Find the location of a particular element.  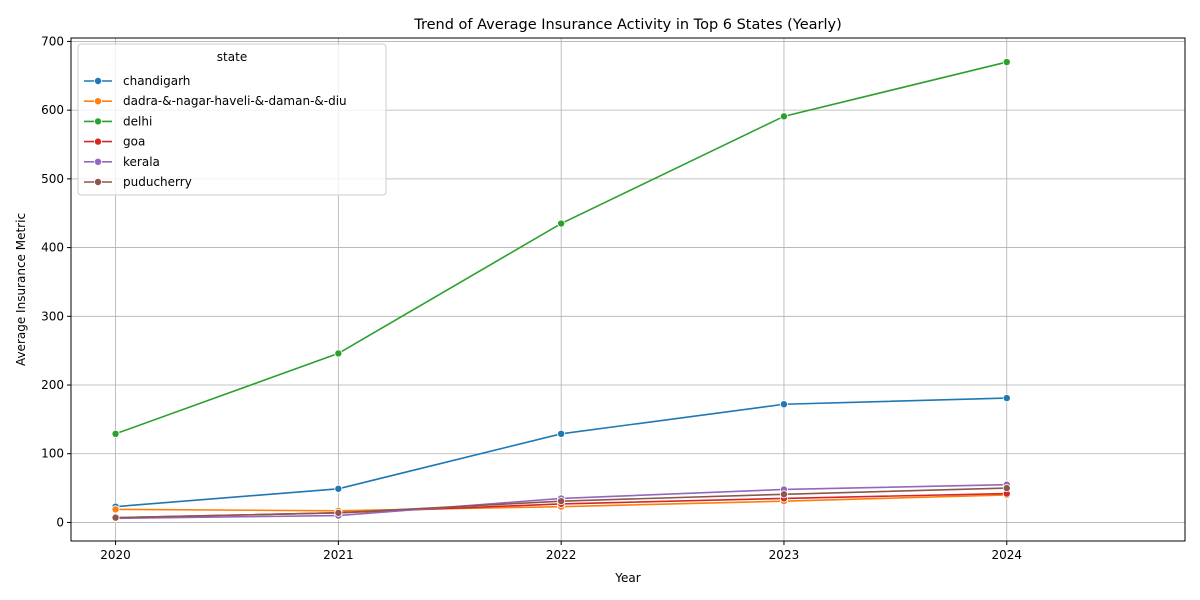

y-tick-label: 700 is located at coordinates (52, 41).